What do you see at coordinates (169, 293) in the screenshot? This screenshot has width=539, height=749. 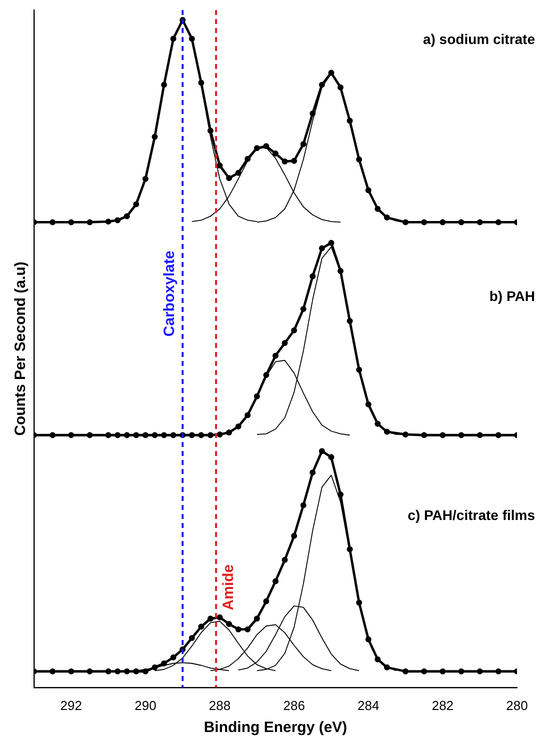 I see `ref-line-label: Carboxylate` at bounding box center [169, 293].